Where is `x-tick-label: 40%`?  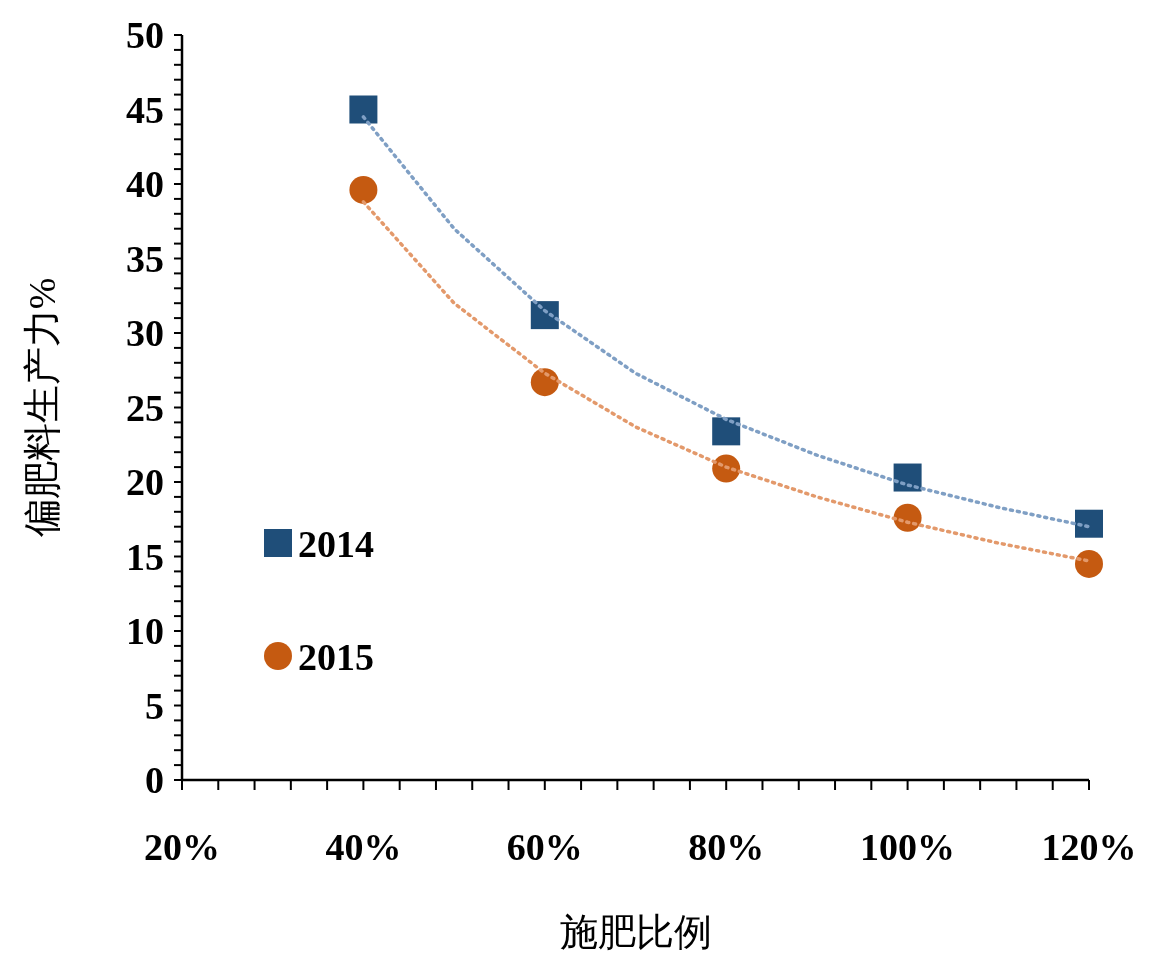
x-tick-label: 40% is located at coordinates (363, 847).